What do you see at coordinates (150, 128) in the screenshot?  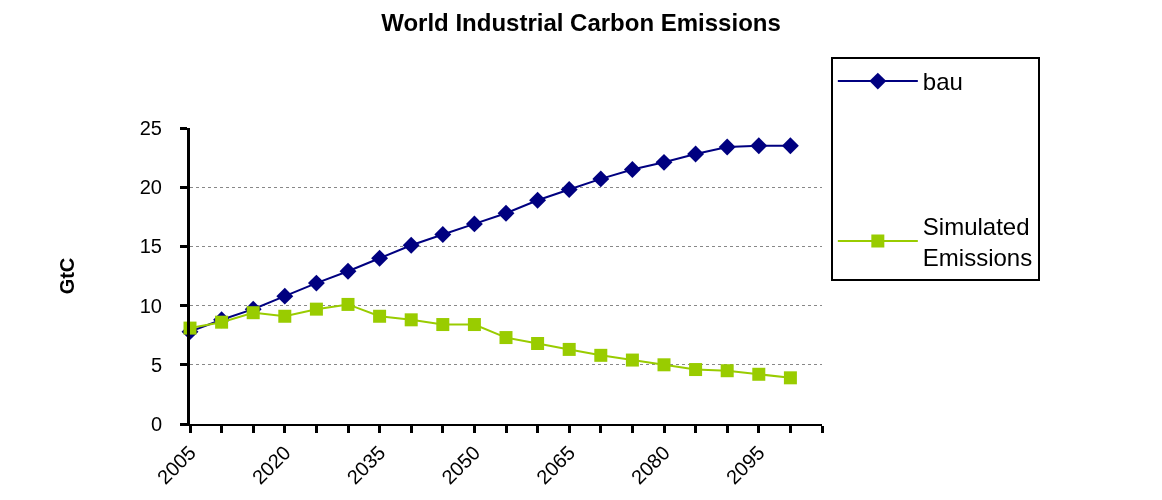 I see `y-tick-label: 25` at bounding box center [150, 128].